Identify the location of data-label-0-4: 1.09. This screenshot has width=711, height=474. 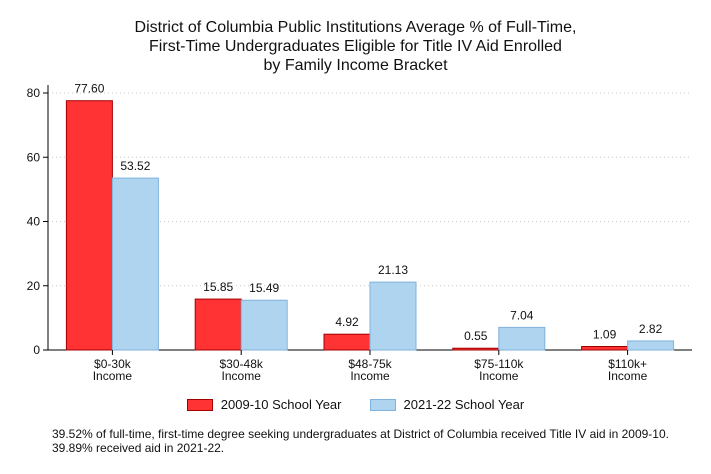
(605, 334).